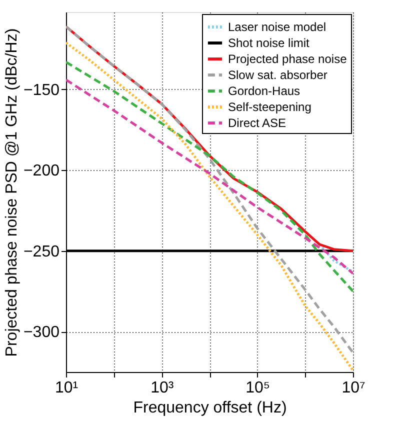 This screenshot has height=446, width=405. What do you see at coordinates (41, 333) in the screenshot?
I see `y-tick-label: −300` at bounding box center [41, 333].